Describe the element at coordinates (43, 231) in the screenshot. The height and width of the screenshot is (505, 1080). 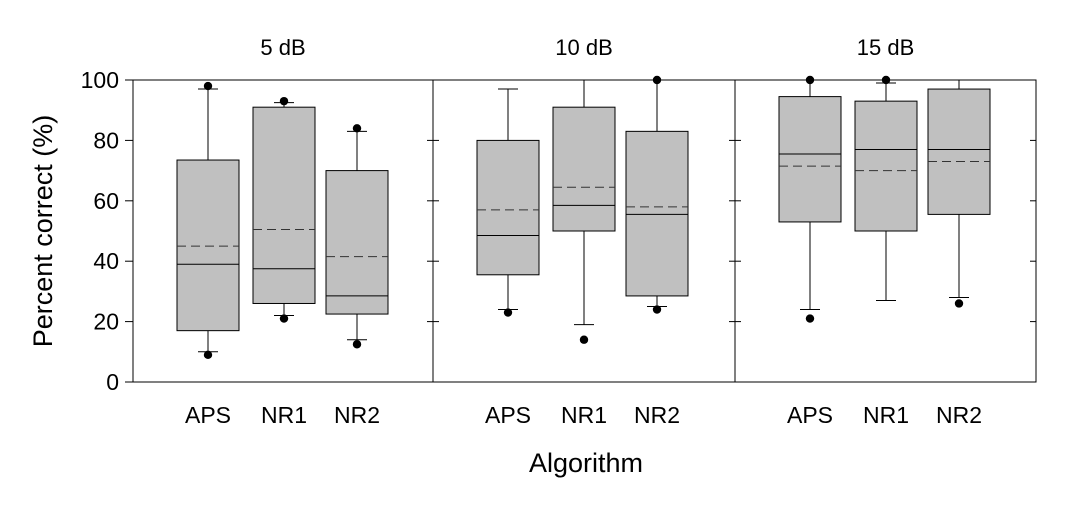
I see `y-axis-label: Percent correct (%)` at that location.